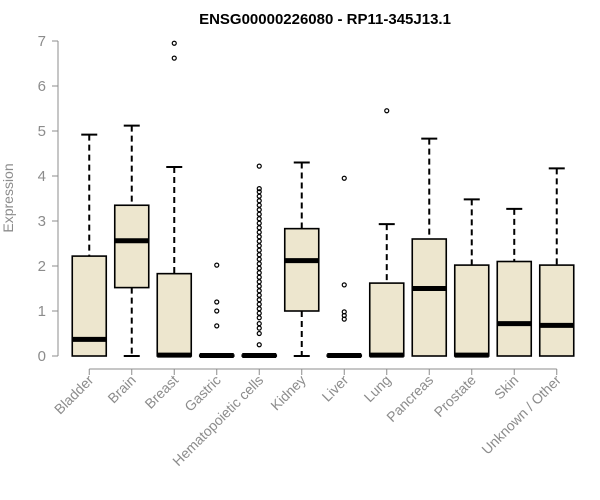 This screenshot has height=500, width=600. I want to click on box-prostate, so click(471, 278).